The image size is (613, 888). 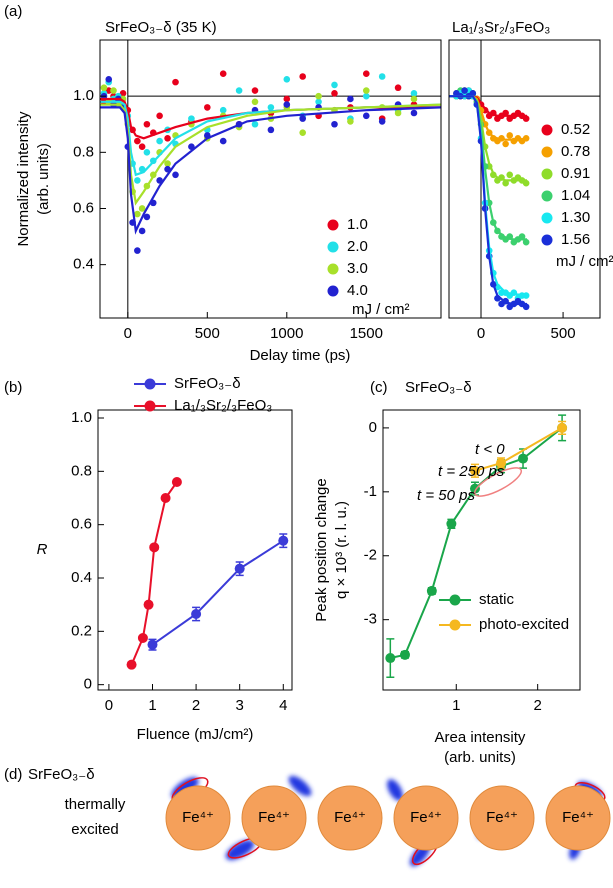 What do you see at coordinates (207, 333) in the screenshot?
I see `x-tick-label: 500` at bounding box center [207, 333].